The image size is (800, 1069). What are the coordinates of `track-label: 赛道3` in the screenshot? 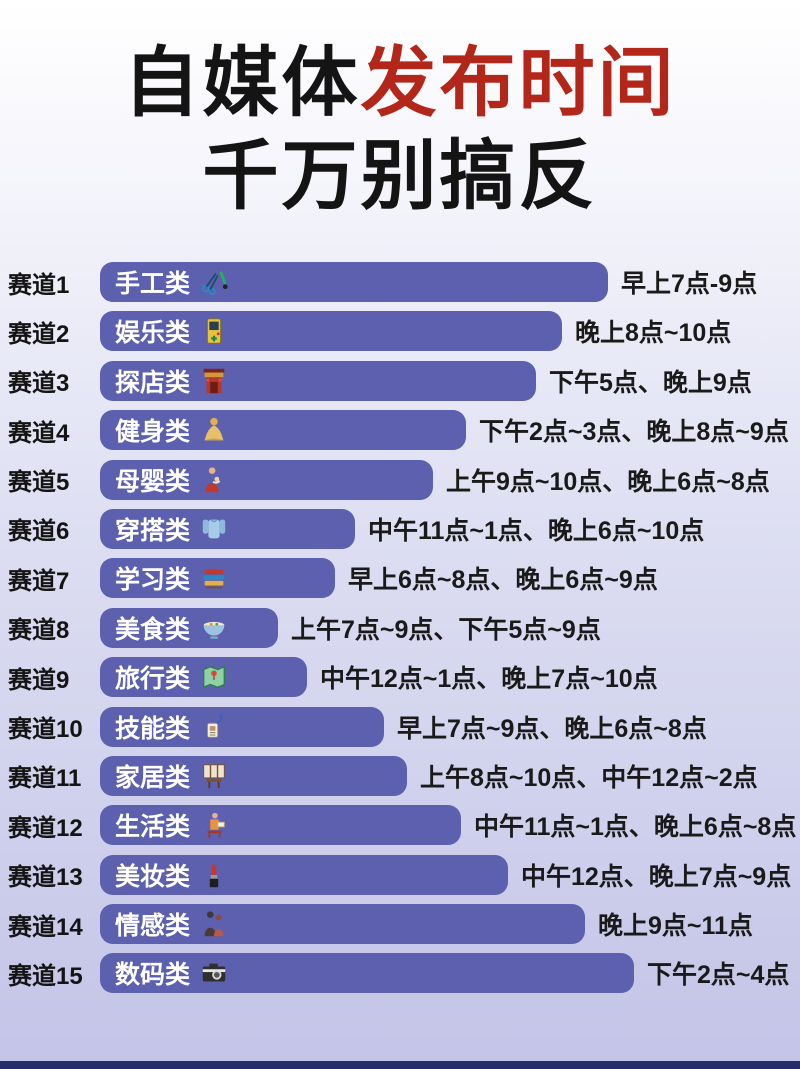 It's located at (39, 384).